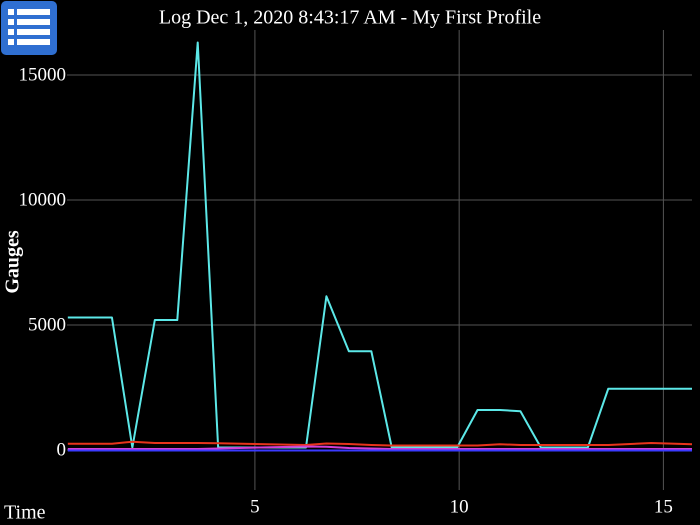  Describe the element at coordinates (62, 449) in the screenshot. I see `y-tick-label: 0` at that location.